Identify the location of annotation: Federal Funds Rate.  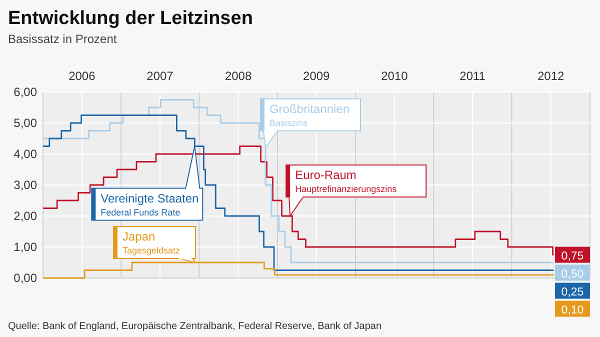
(140, 212).